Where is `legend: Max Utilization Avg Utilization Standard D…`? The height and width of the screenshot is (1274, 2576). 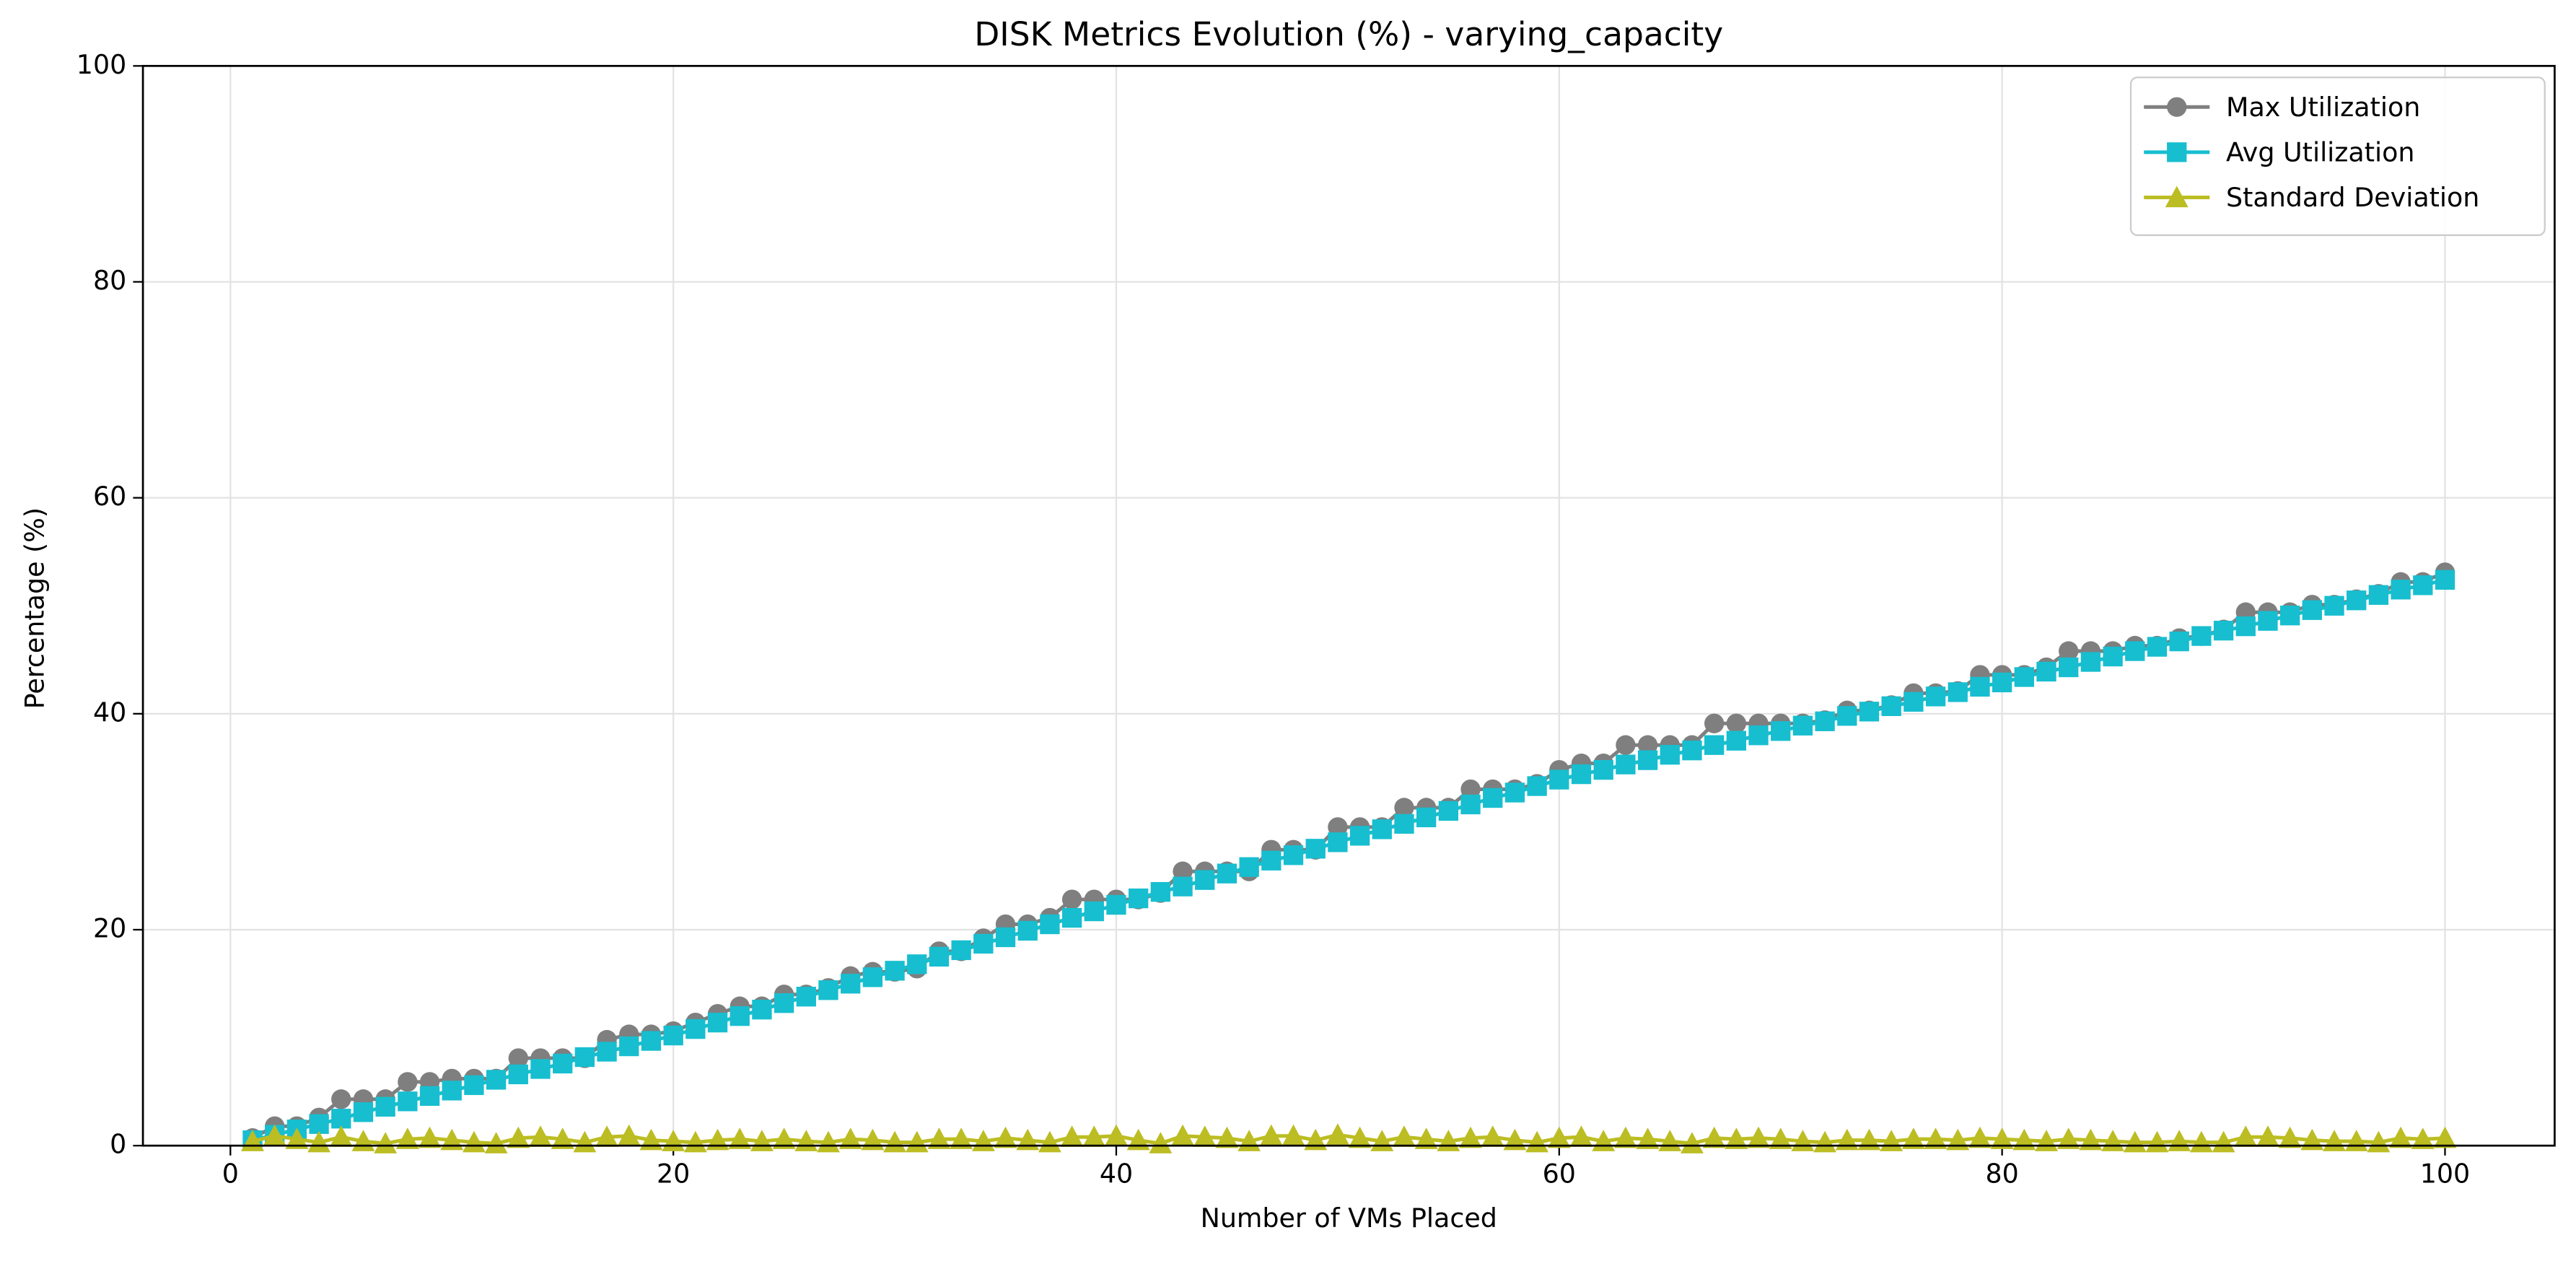 legend: Max Utilization Avg Utilization Standard D… is located at coordinates (2337, 156).